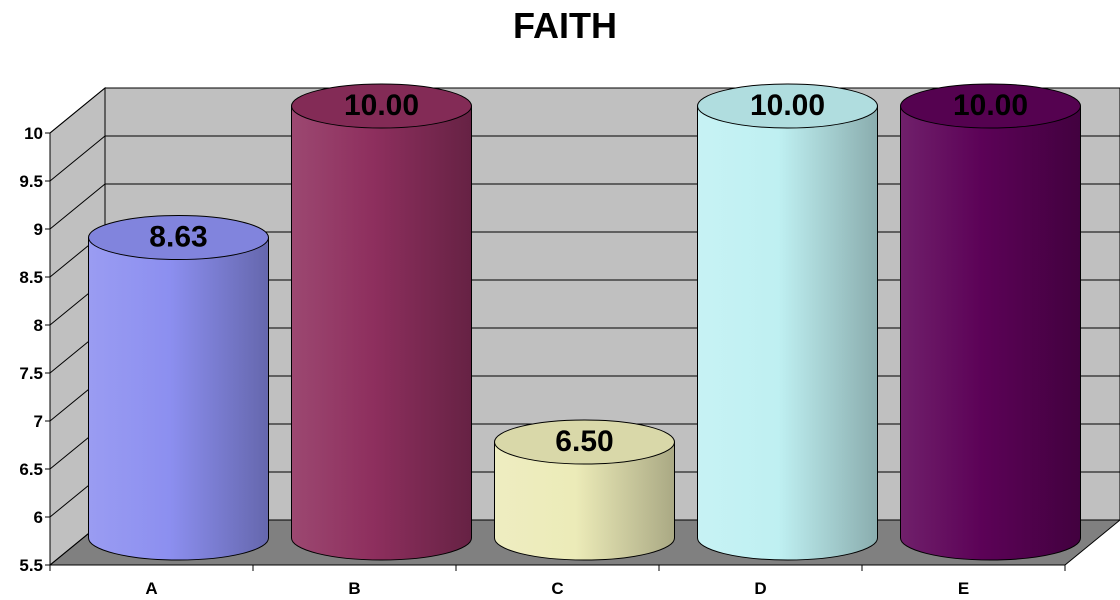  I want to click on data-label: 6.50, so click(584, 441).